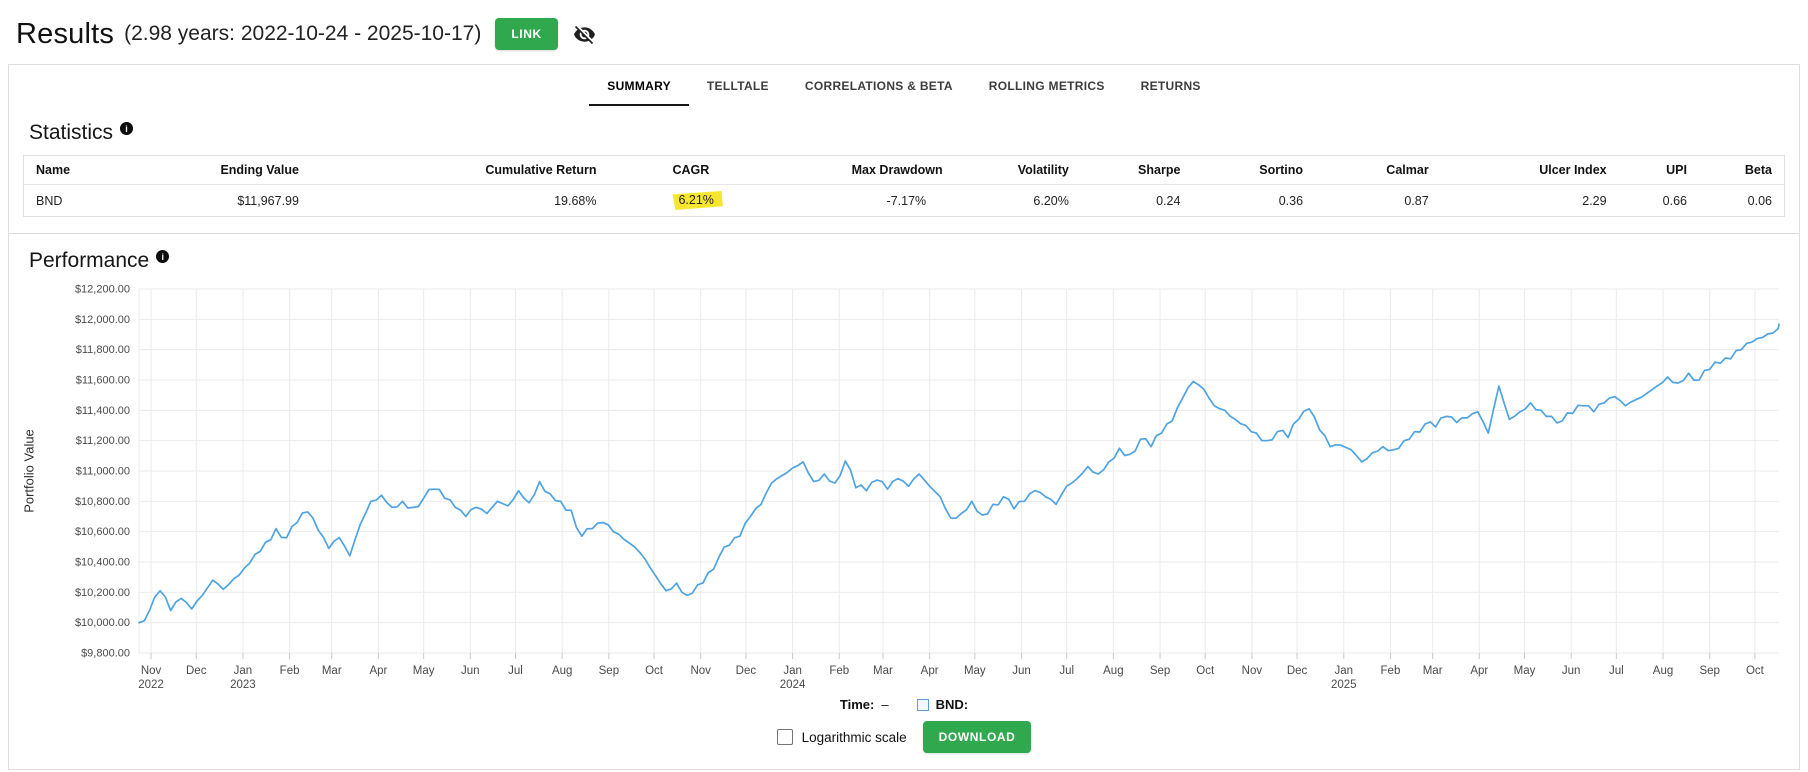 This screenshot has width=1808, height=772. What do you see at coordinates (1742, 200) in the screenshot?
I see `cell-beta: 0.06` at bounding box center [1742, 200].